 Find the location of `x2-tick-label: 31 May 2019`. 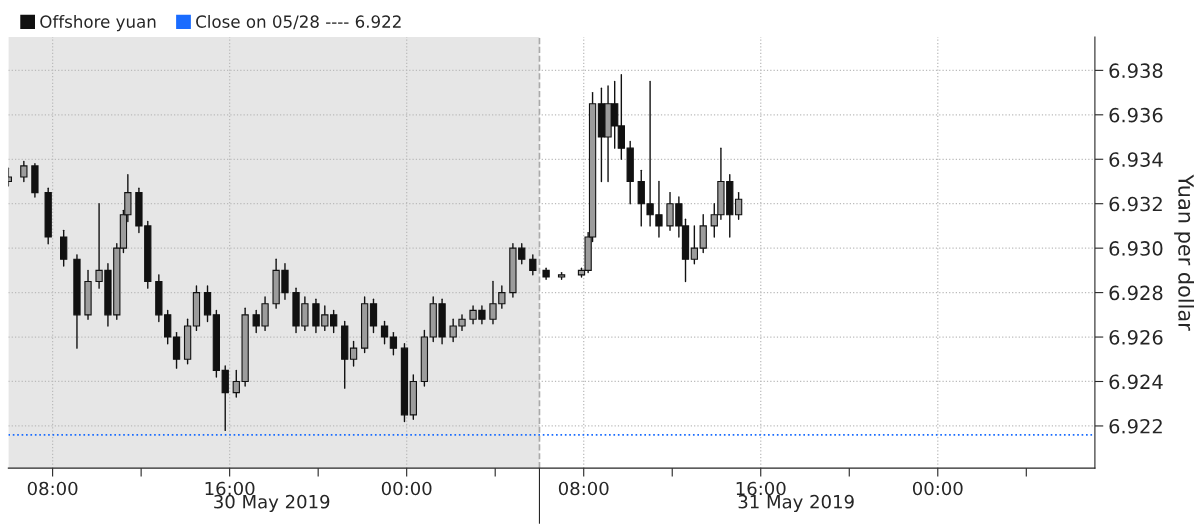

x2-tick-label: 31 May 2019 is located at coordinates (796, 503).